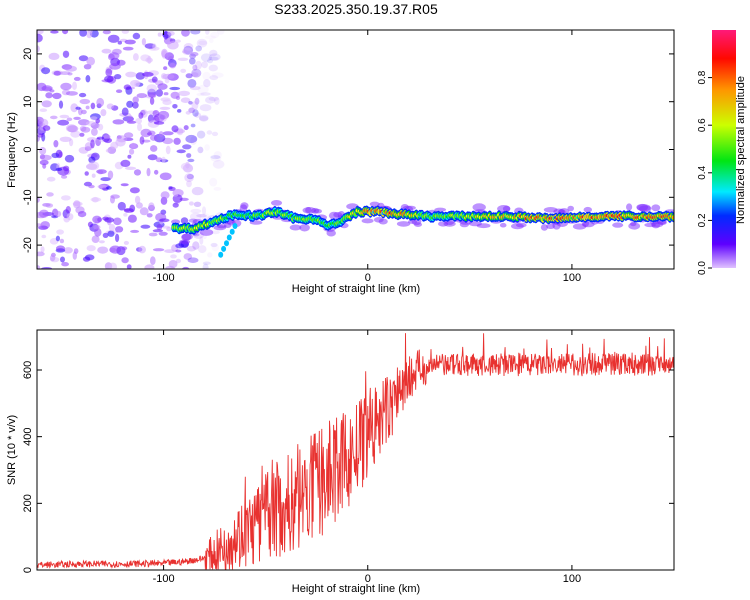  Describe the element at coordinates (28, 245) in the screenshot. I see `y-tick-label: -20` at that location.